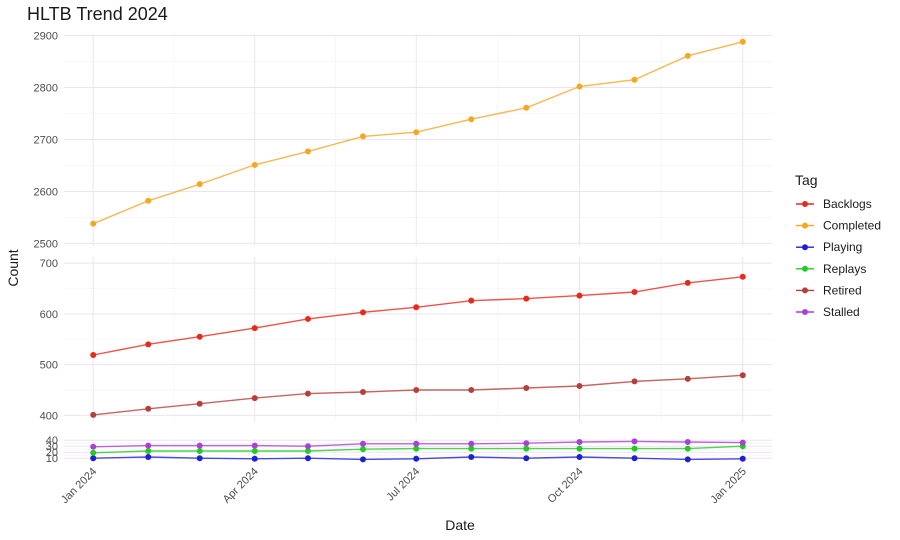 The width and height of the screenshot is (900, 540). I want to click on legend-item-replays: Replays, so click(831, 269).